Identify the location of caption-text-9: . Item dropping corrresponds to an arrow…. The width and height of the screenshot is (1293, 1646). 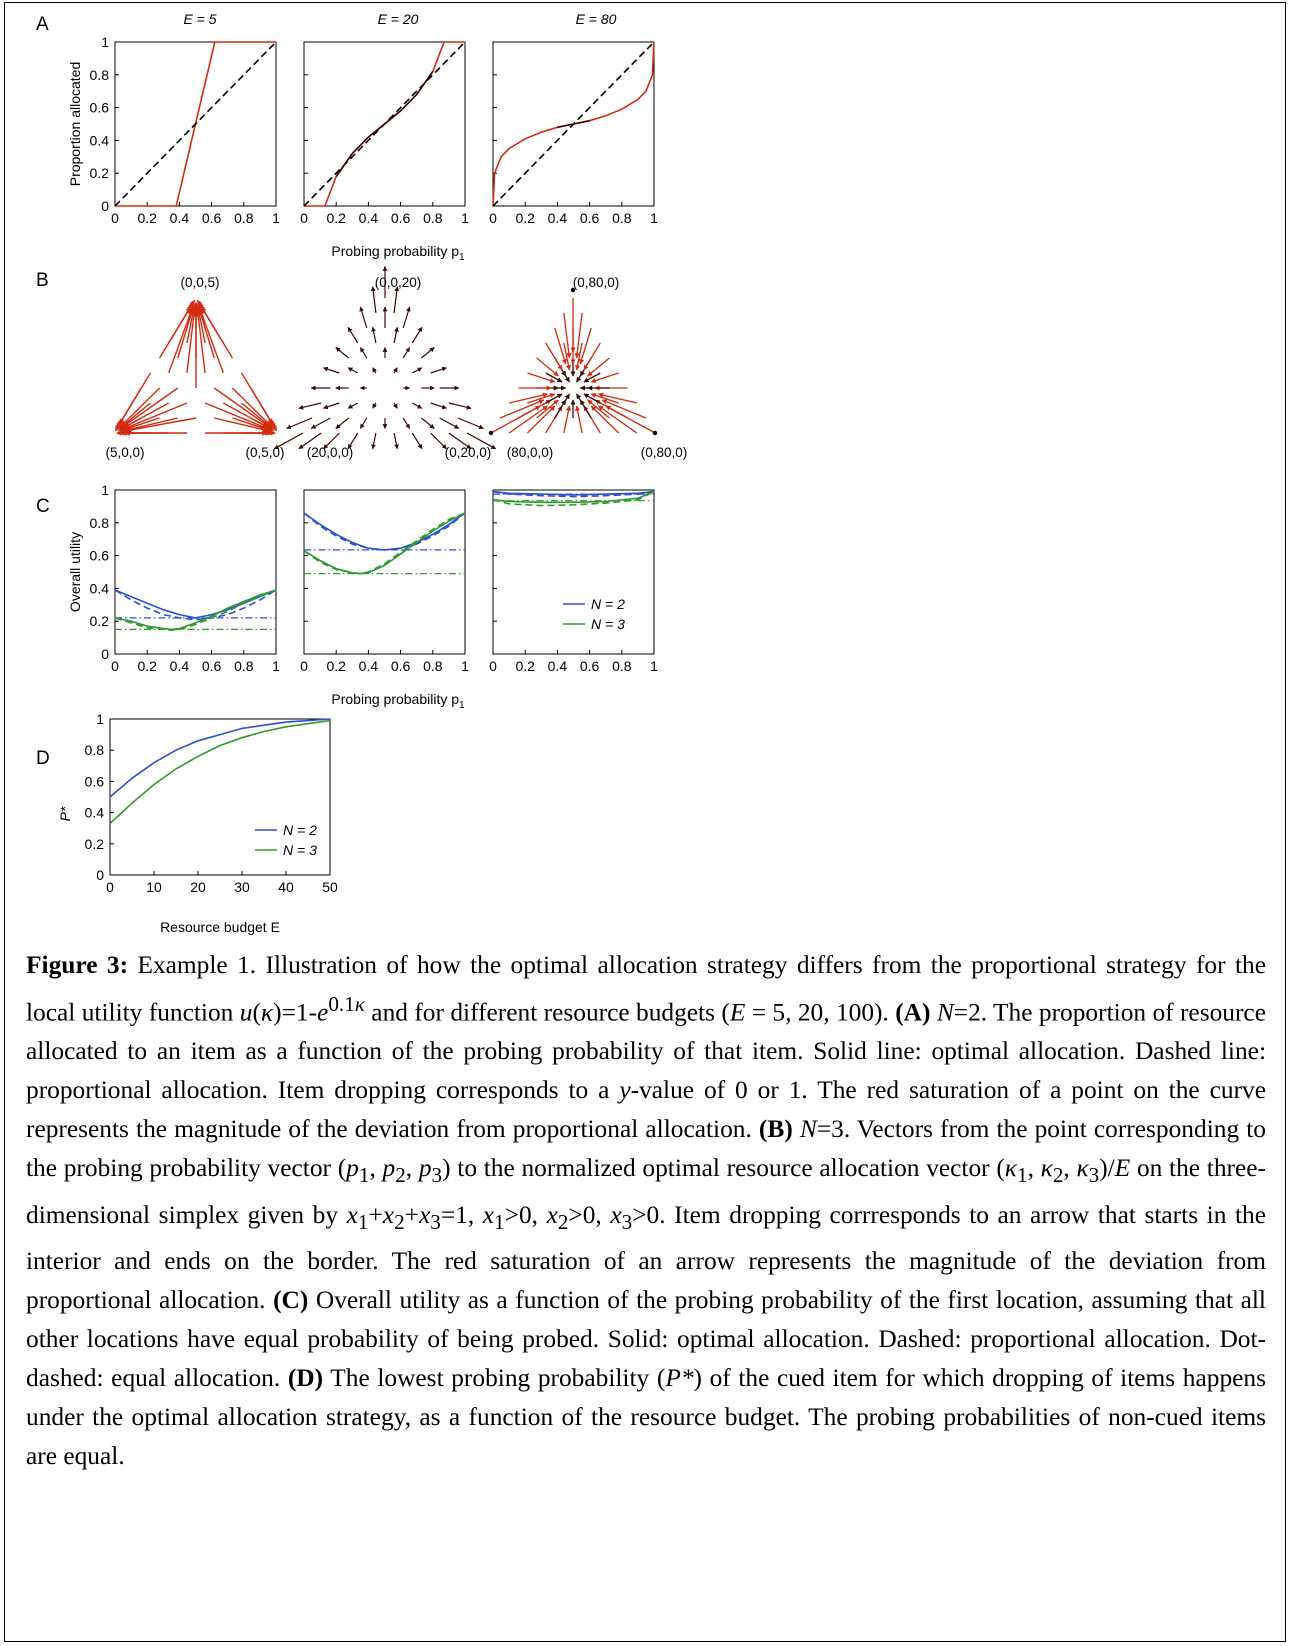
(646, 1257).